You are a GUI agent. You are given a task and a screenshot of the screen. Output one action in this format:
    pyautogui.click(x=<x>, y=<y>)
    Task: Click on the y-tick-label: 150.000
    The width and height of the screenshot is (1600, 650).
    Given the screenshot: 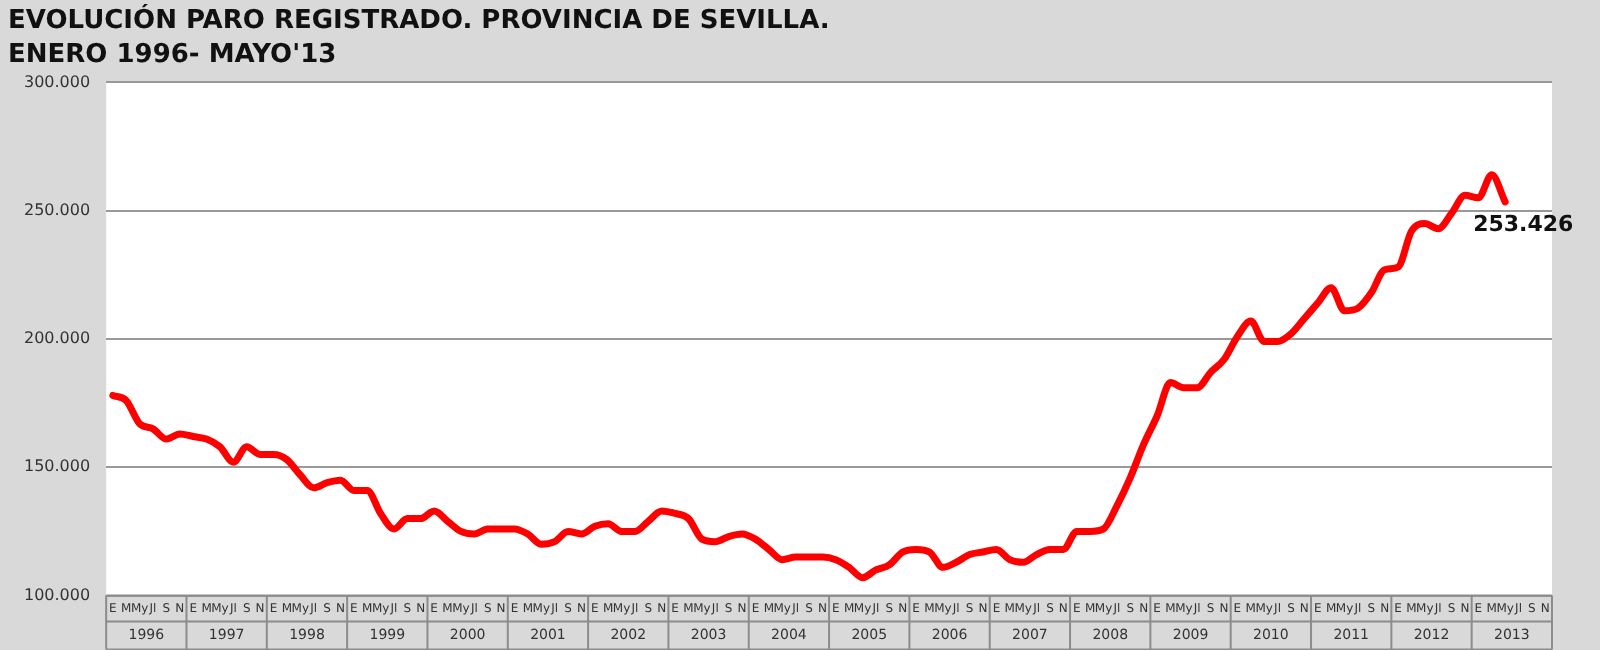 What is the action you would take?
    pyautogui.click(x=57, y=466)
    